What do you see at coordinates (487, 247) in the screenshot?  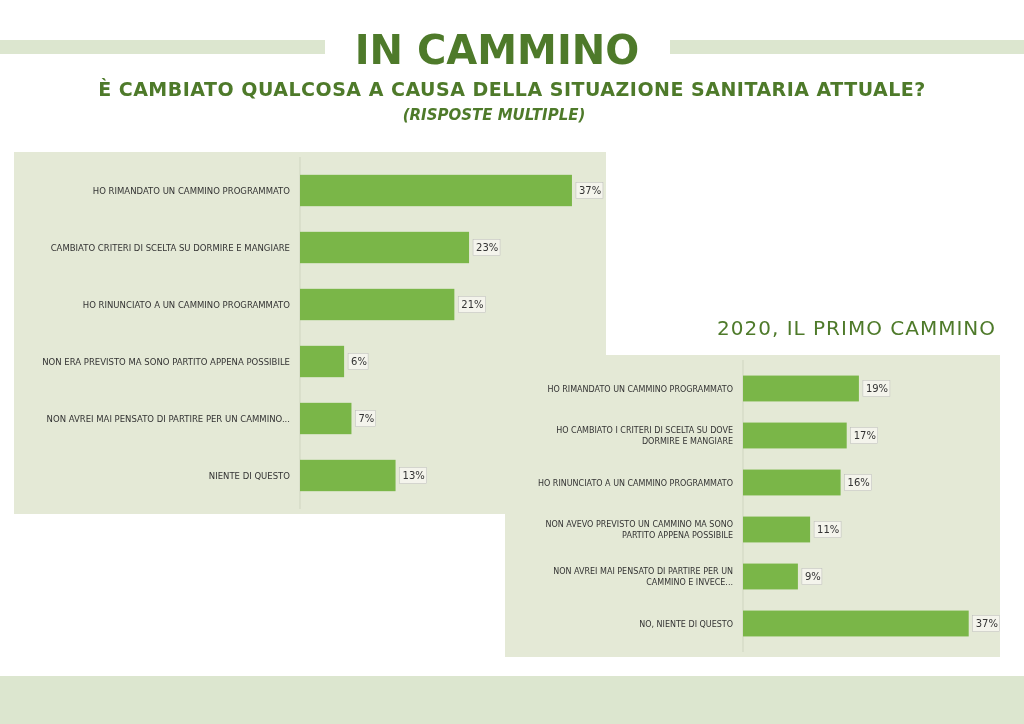 I see `data-label: 23%` at bounding box center [487, 247].